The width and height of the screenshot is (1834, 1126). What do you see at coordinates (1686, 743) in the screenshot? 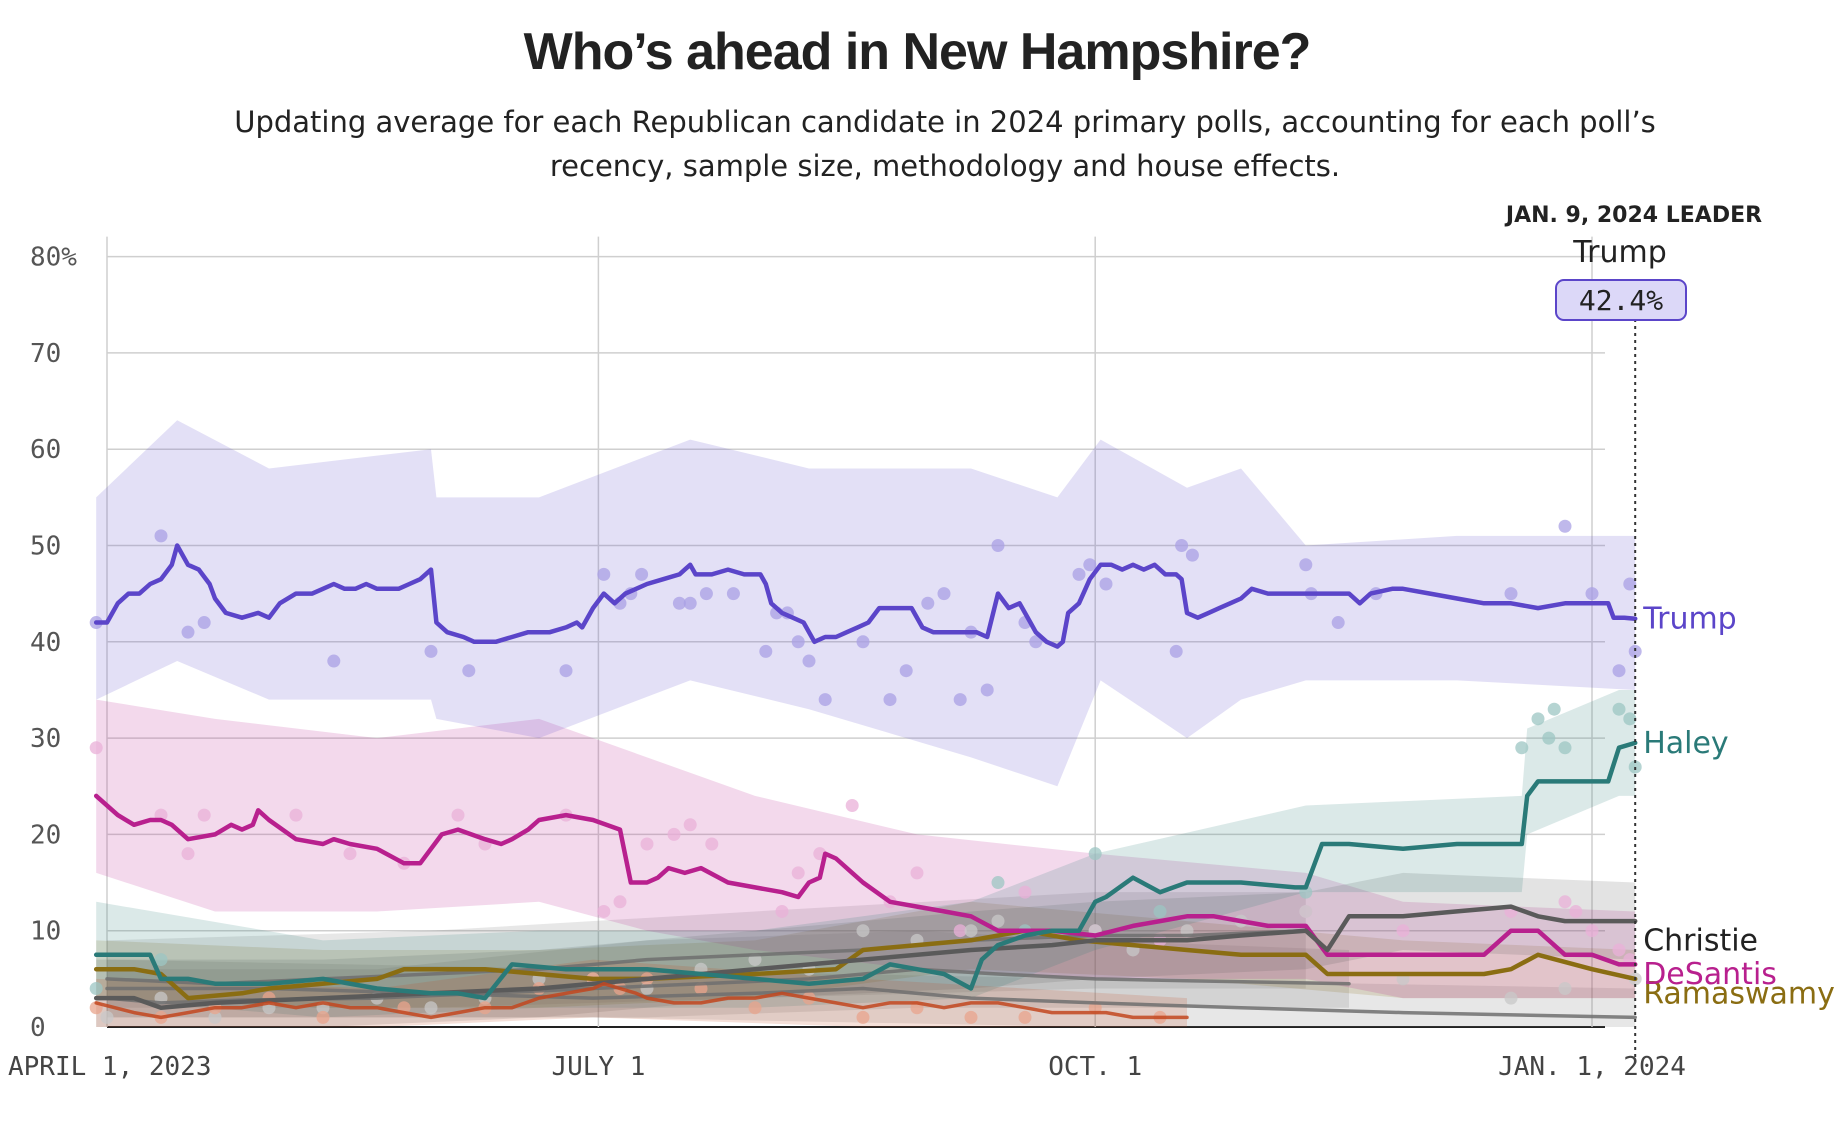
I see `end-label-haley: Haley` at bounding box center [1686, 743].